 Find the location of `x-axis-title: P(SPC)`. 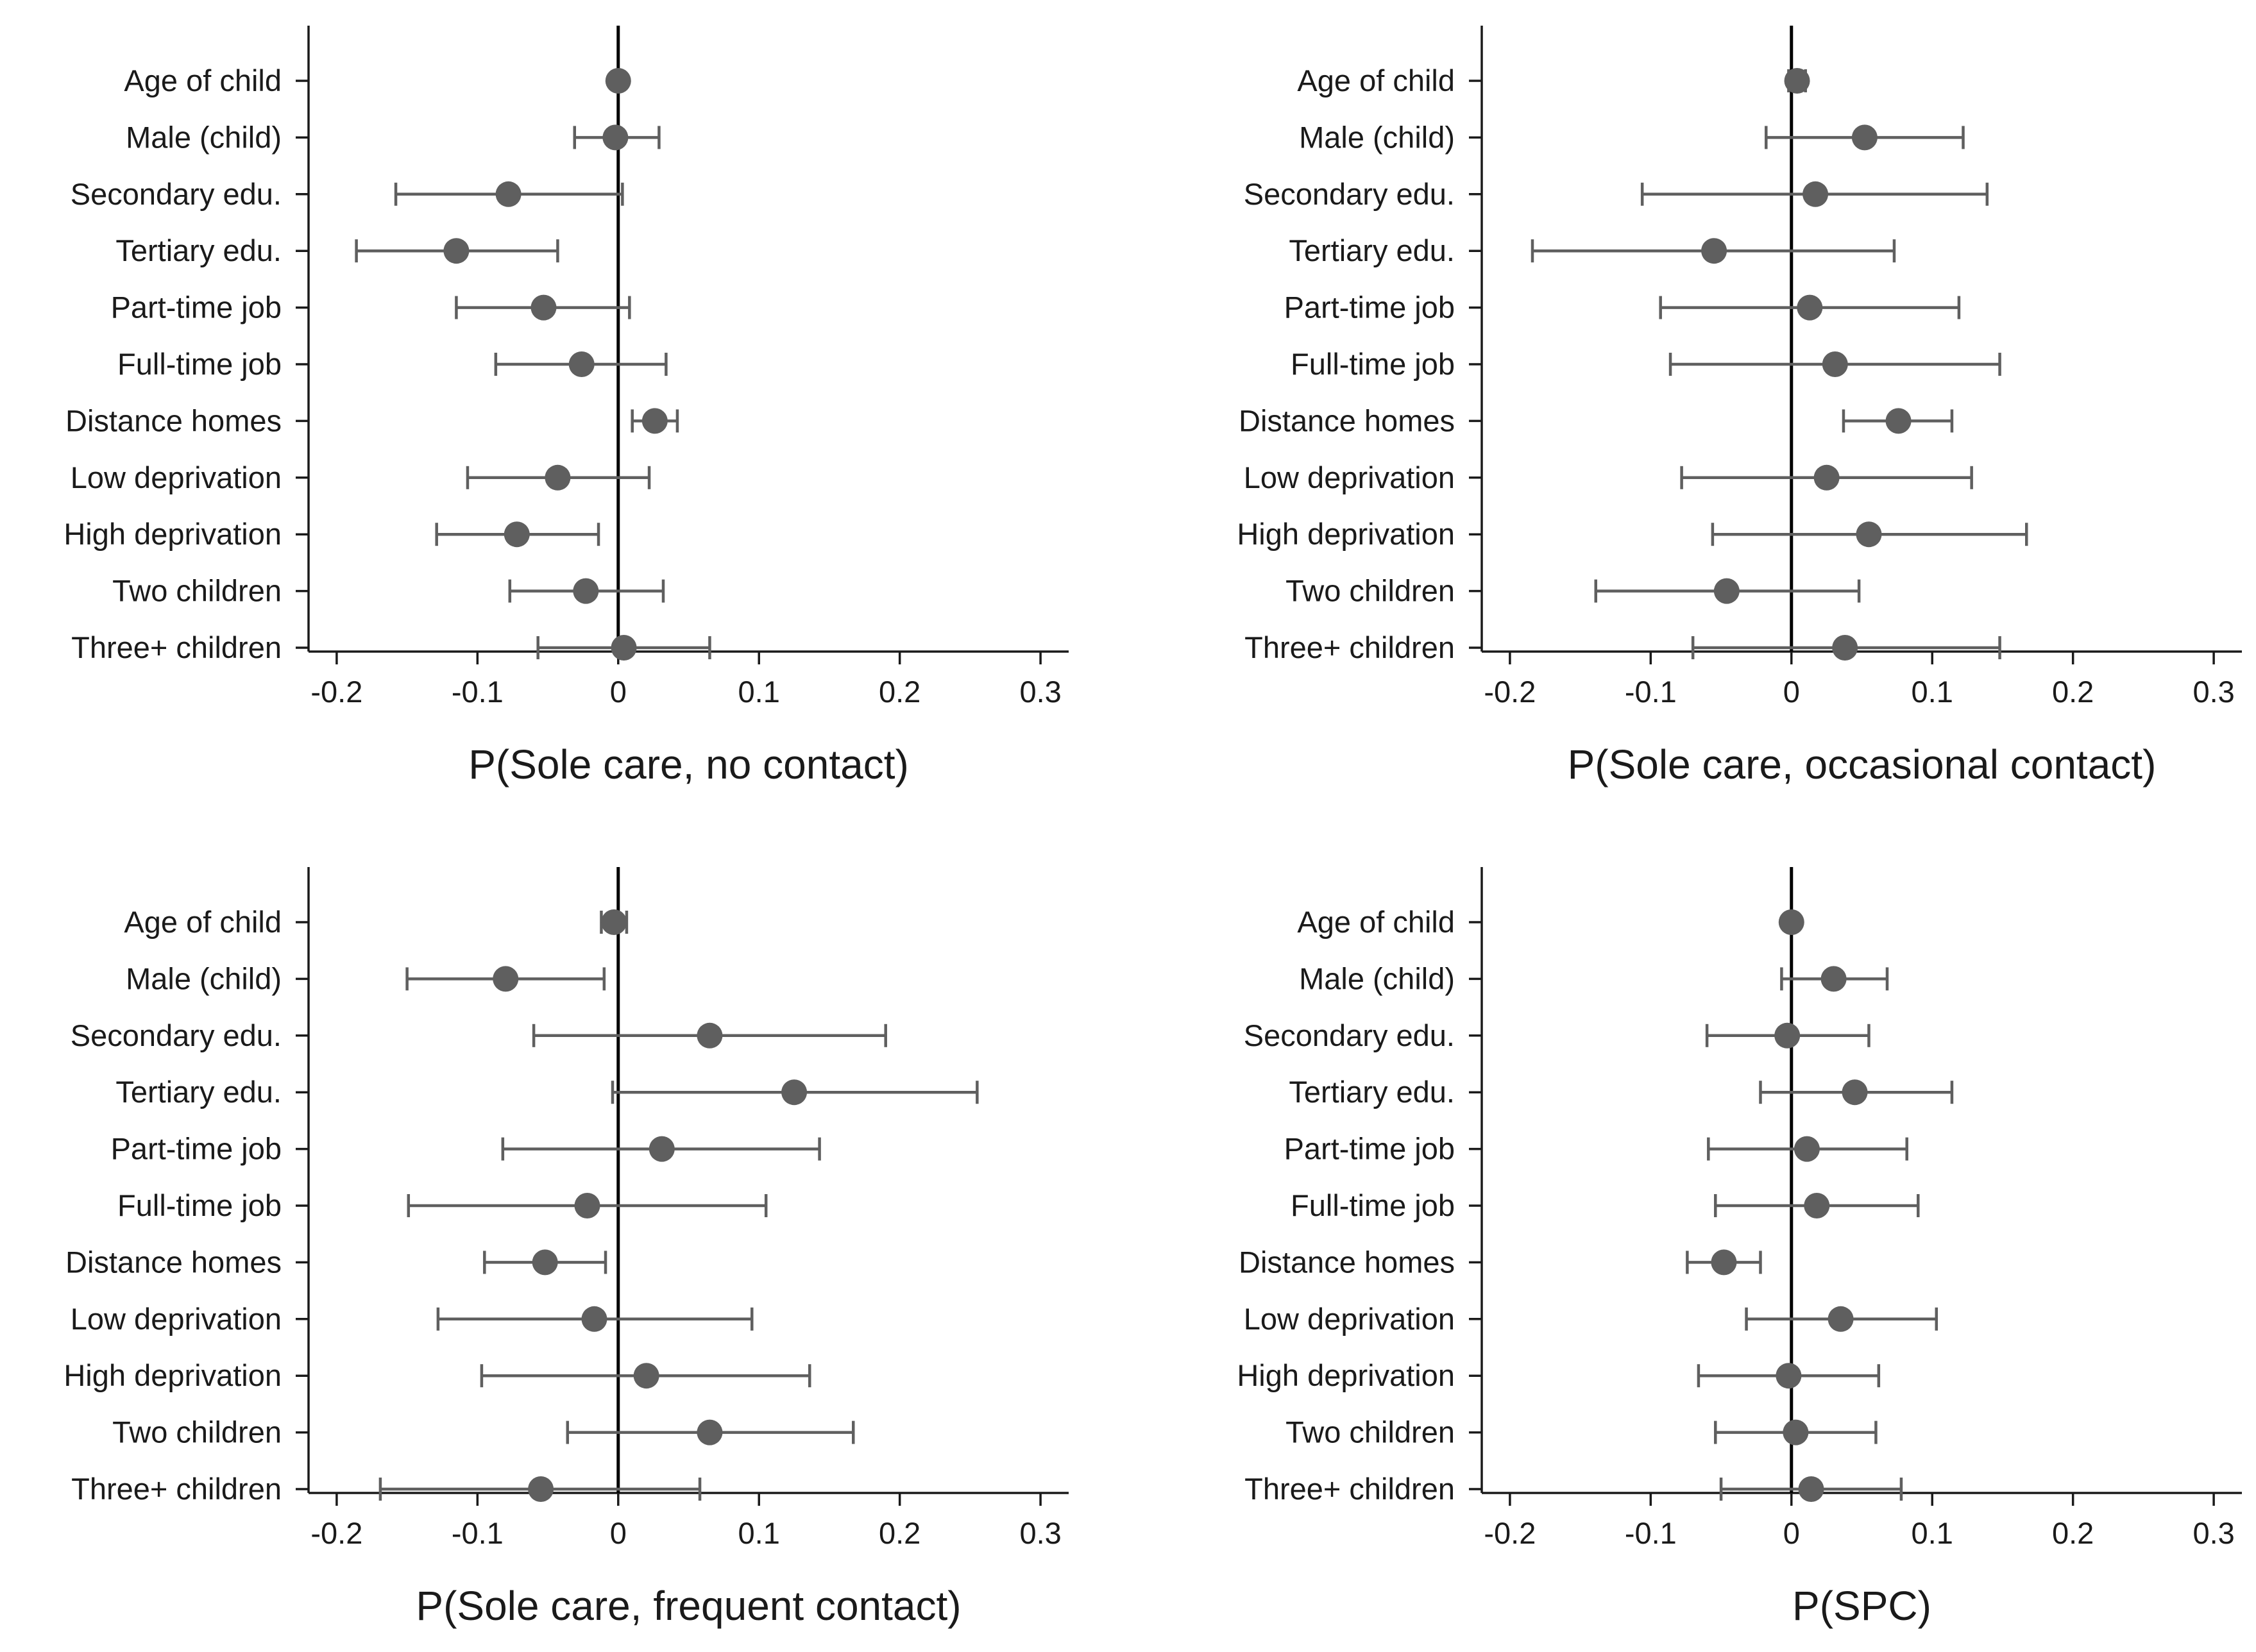

x-axis-title: P(SPC) is located at coordinates (1862, 1606).